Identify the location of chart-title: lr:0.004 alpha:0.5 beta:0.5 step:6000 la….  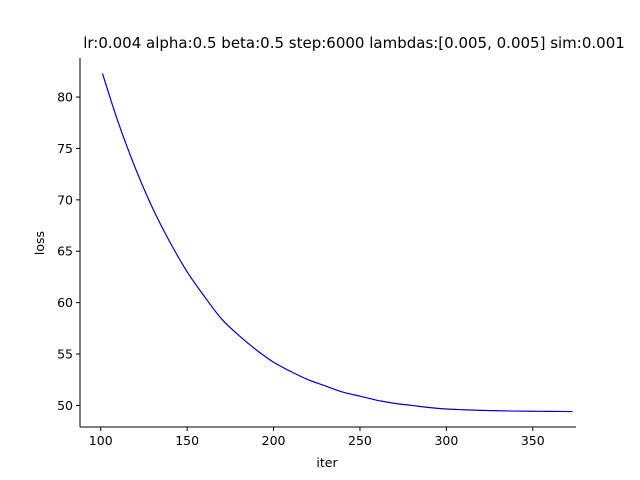
(354, 43).